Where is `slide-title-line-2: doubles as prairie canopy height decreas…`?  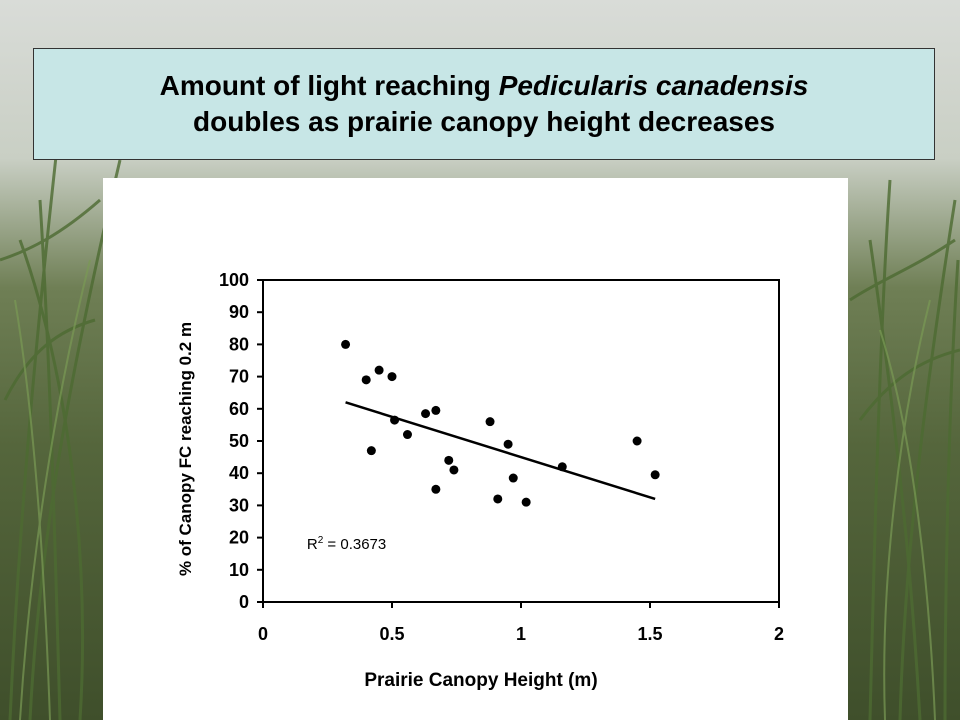 slide-title-line-2: doubles as prairie canopy height decreas… is located at coordinates (484, 121).